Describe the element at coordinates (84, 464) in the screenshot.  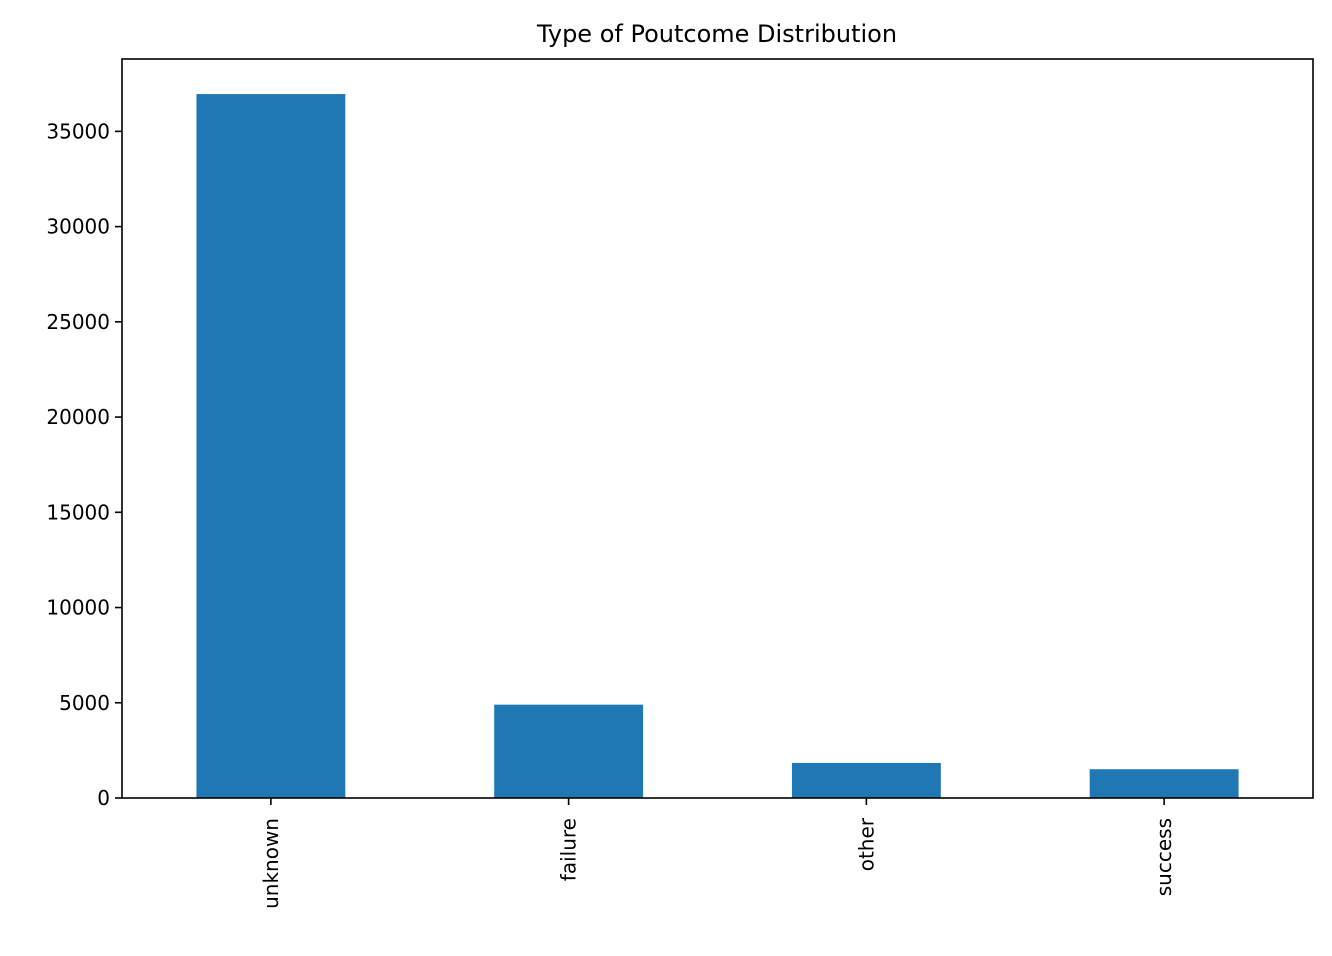
I see `y-axis: 0 5000 10000 15000 20000 25000 30000 35000` at that location.